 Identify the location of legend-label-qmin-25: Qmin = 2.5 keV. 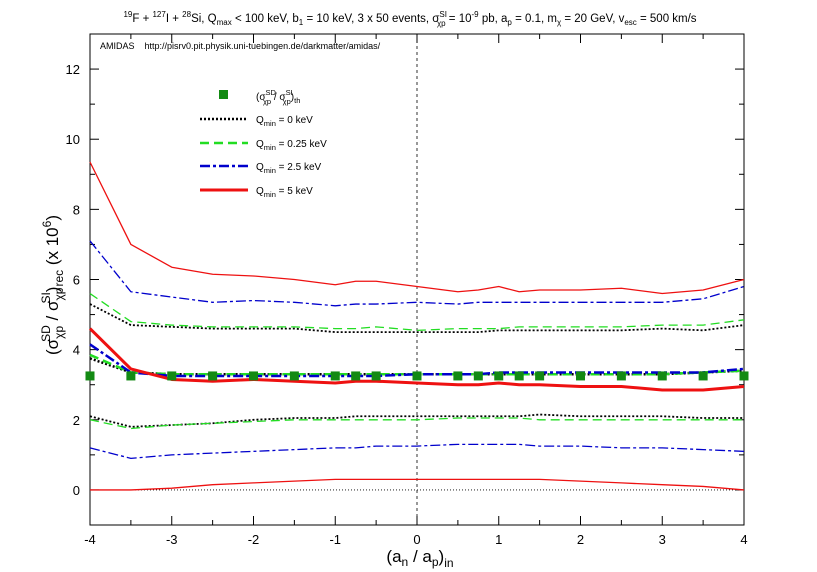
(289, 168).